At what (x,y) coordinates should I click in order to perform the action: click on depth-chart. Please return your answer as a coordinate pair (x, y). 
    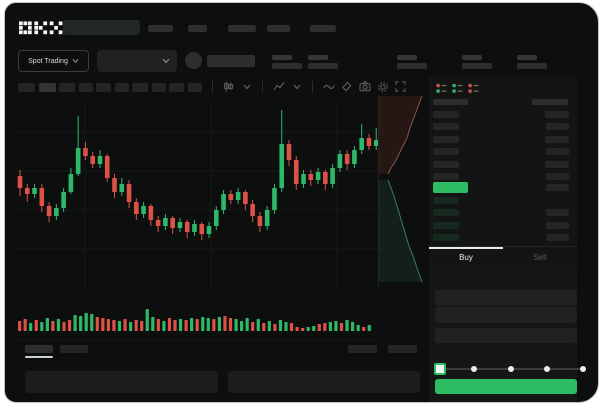
    Looking at the image, I should click on (400, 192).